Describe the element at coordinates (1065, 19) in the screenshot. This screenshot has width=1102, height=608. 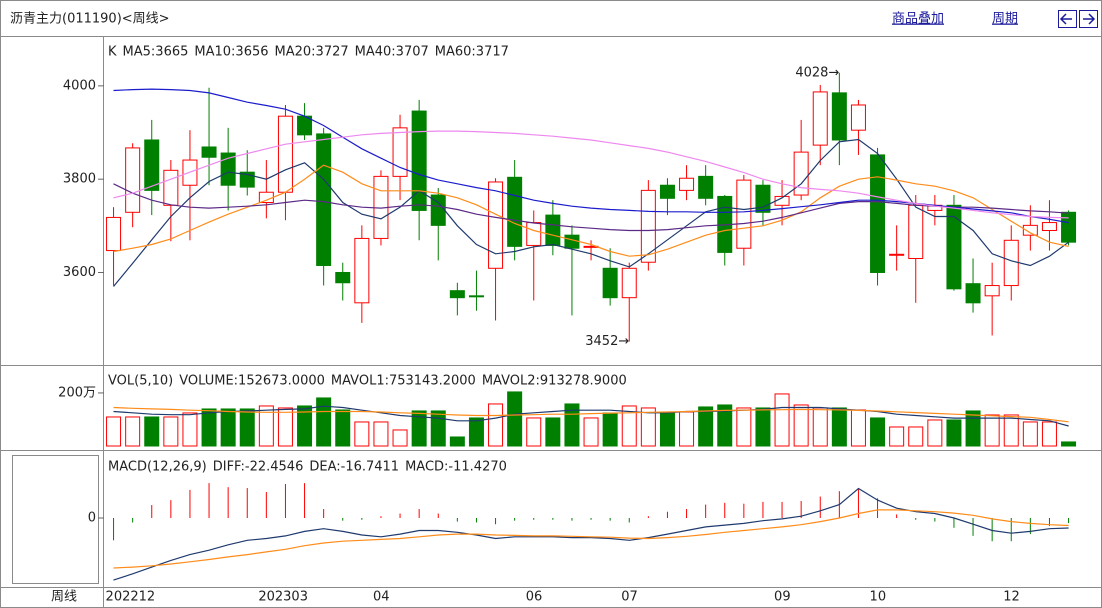
I see `prev-arrow` at that location.